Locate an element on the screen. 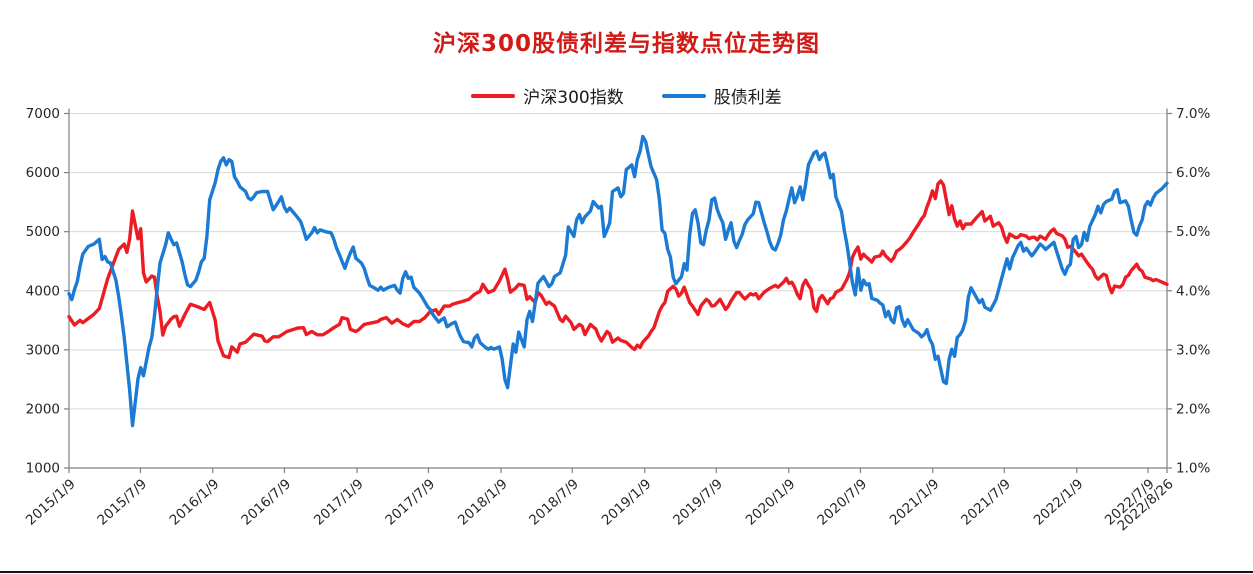 The image size is (1253, 574). legend-label-index: 沪深300指数 is located at coordinates (573, 98).